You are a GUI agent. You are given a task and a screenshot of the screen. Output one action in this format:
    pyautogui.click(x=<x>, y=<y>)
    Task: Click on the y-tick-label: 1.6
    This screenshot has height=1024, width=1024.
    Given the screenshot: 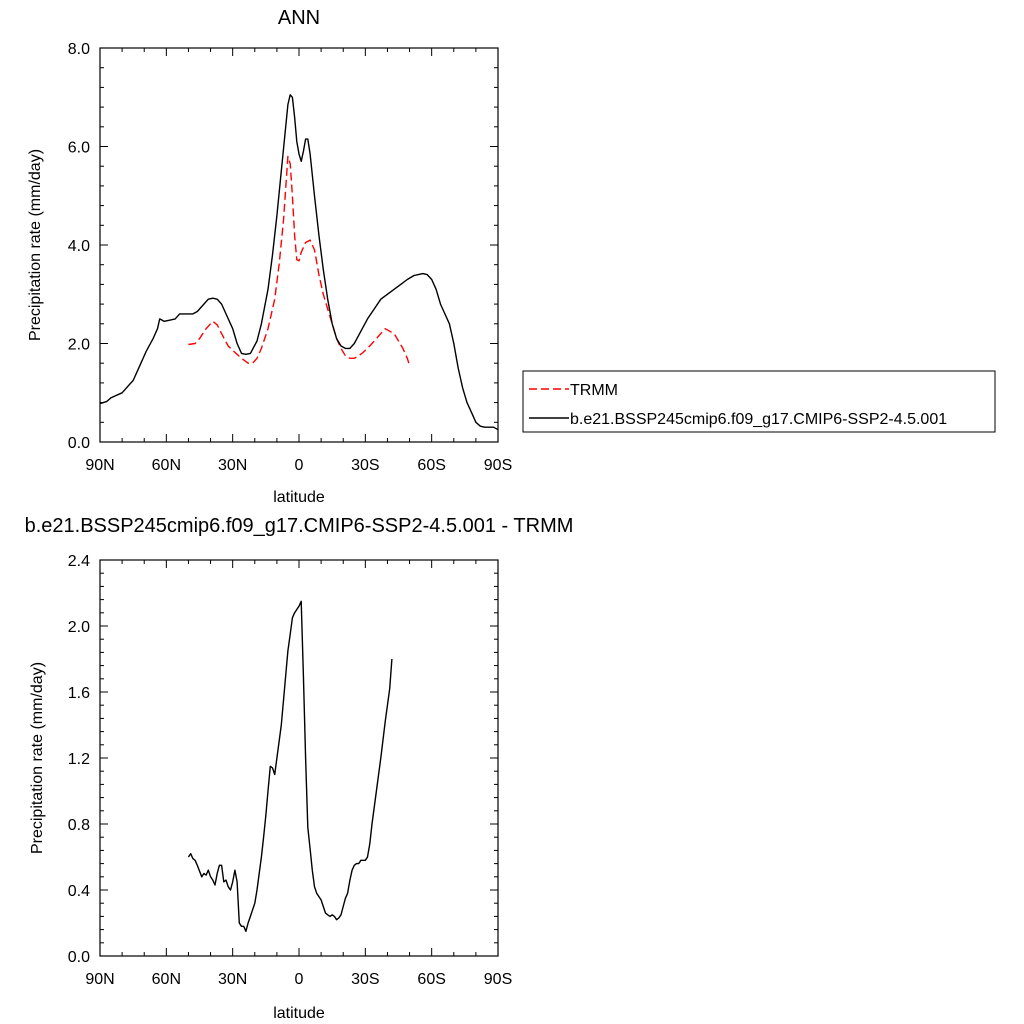 What is the action you would take?
    pyautogui.click(x=79, y=693)
    